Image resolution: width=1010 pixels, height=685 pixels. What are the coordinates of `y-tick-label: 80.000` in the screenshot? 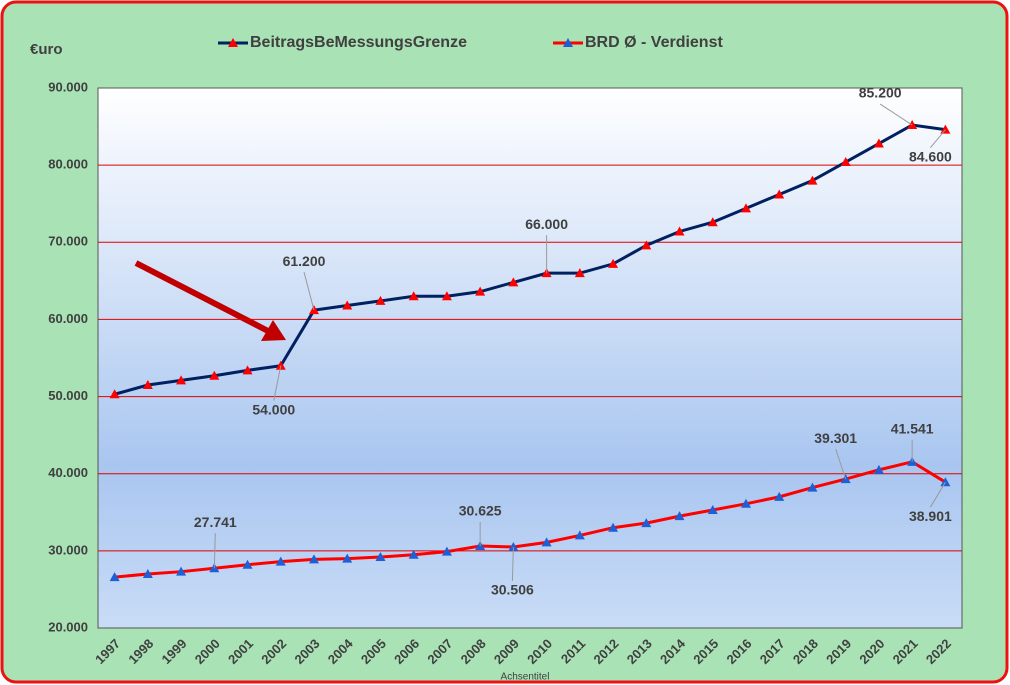 It's located at (68, 164).